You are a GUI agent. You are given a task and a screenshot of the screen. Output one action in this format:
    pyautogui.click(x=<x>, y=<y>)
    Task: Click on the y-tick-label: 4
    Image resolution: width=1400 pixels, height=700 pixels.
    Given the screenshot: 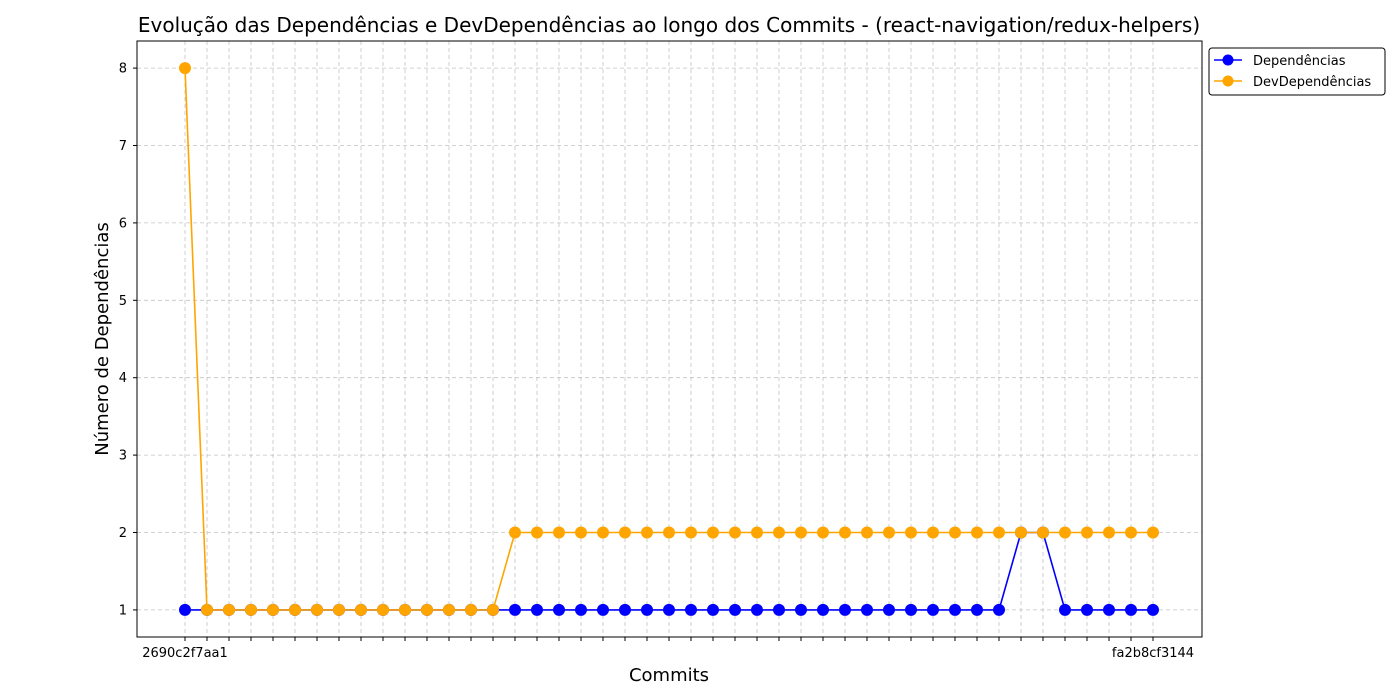 What is the action you would take?
    pyautogui.click(x=123, y=378)
    